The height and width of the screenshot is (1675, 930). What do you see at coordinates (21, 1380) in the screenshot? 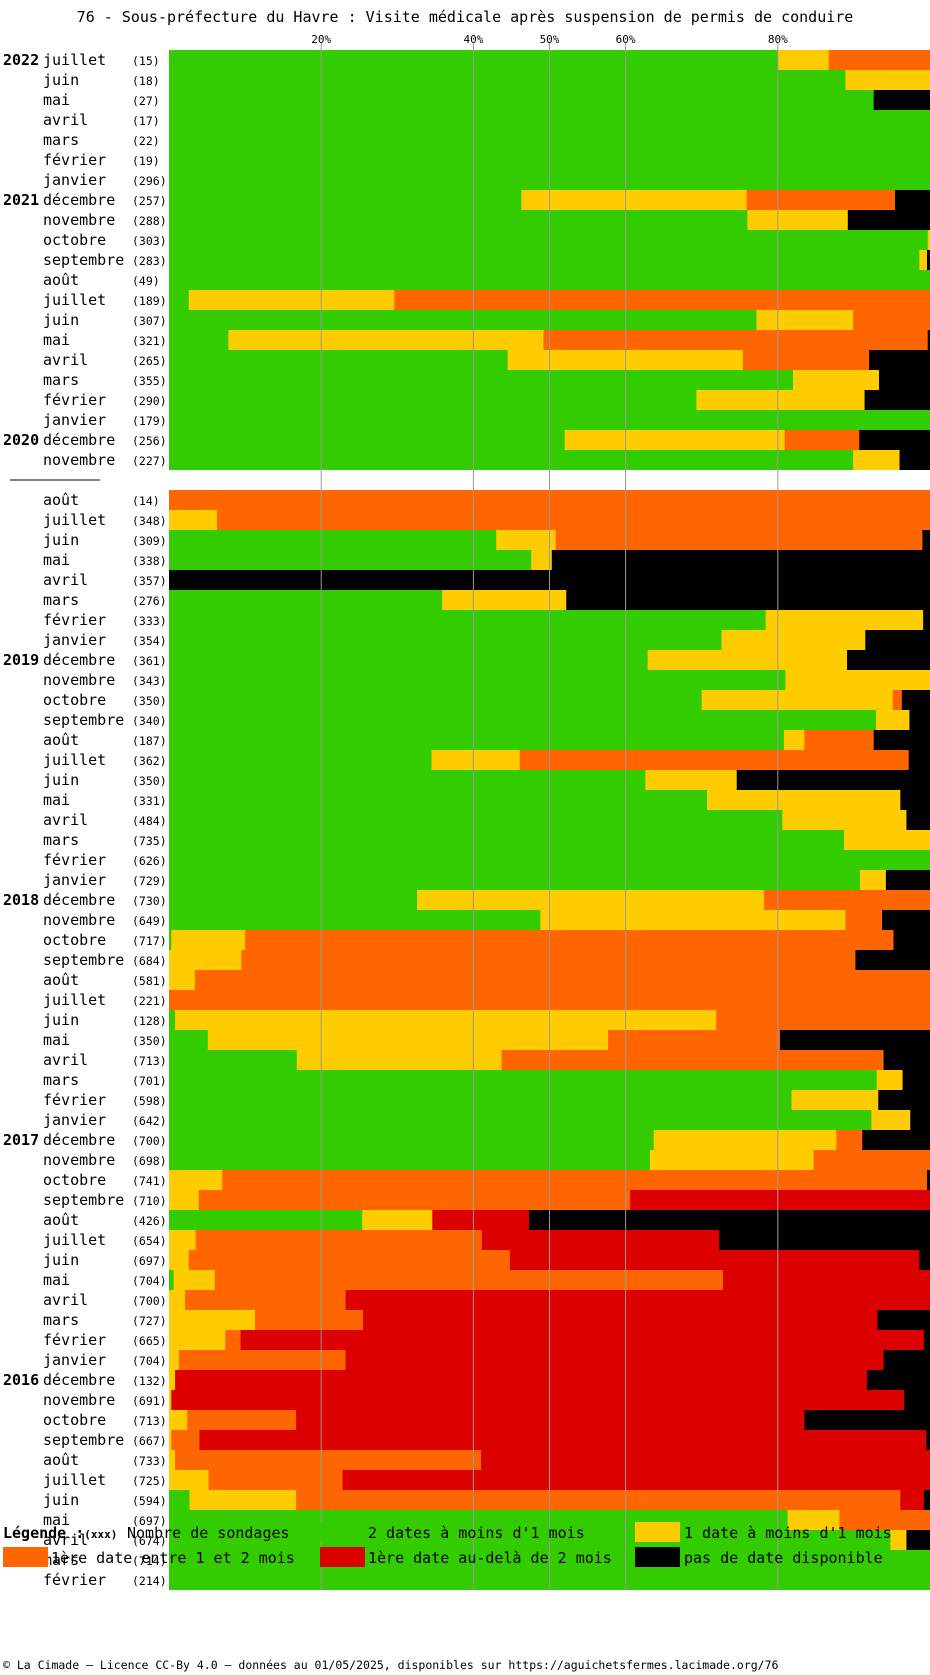
I see `year-label: 2016` at bounding box center [21, 1380].